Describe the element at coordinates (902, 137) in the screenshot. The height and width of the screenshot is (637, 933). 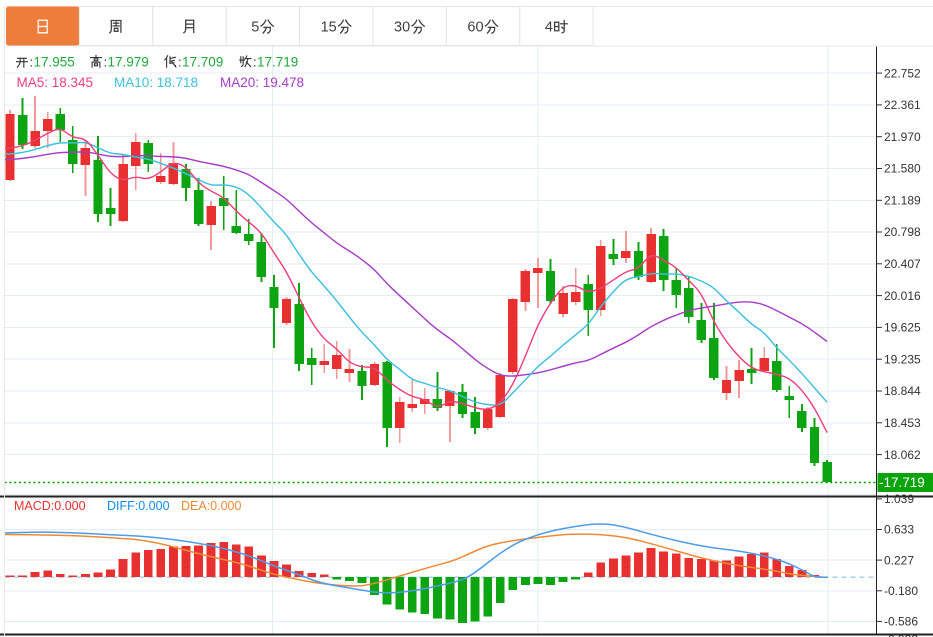
I see `svg-text: 21.970` at that location.